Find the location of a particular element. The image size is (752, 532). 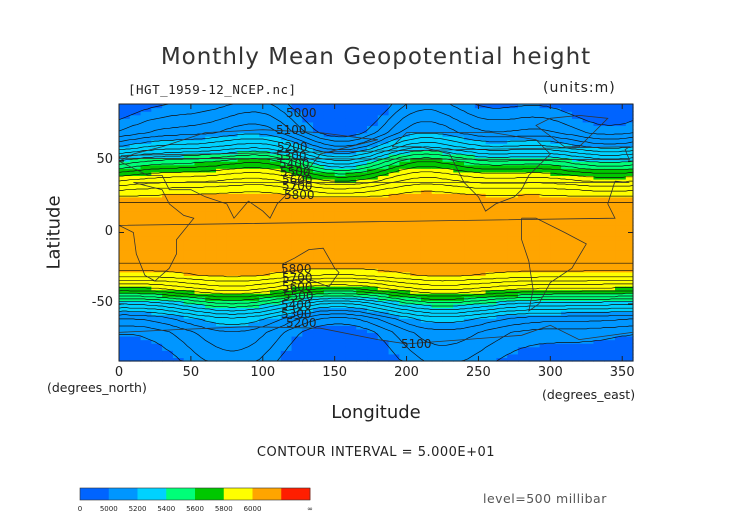

level-label: level=500 millibar is located at coordinates (545, 498).